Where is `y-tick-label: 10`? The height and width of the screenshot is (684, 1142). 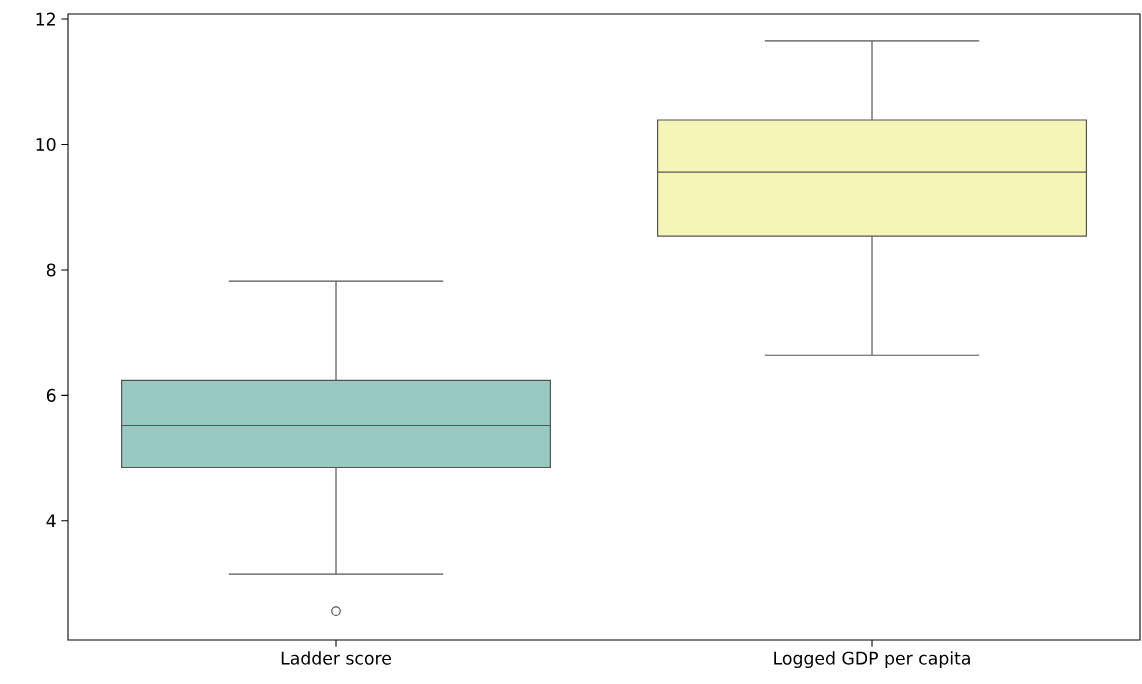 y-tick-label: 10 is located at coordinates (46, 144).